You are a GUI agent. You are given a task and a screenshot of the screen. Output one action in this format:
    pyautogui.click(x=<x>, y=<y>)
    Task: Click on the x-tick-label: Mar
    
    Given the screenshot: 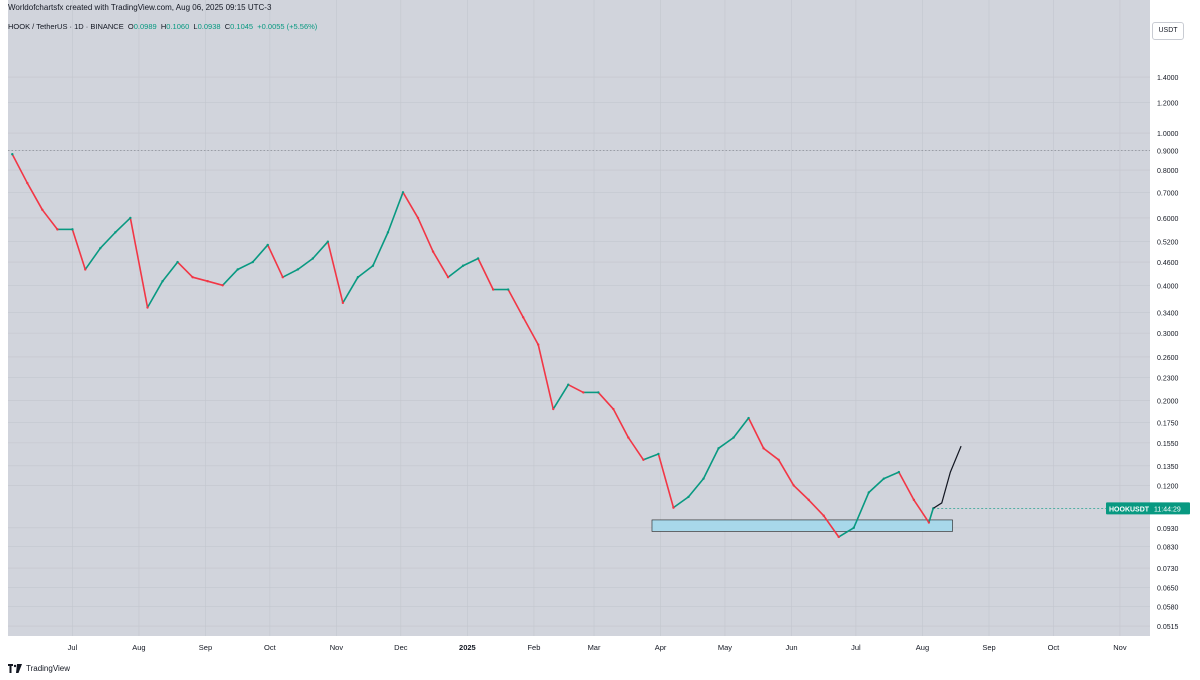 What is the action you would take?
    pyautogui.click(x=594, y=647)
    